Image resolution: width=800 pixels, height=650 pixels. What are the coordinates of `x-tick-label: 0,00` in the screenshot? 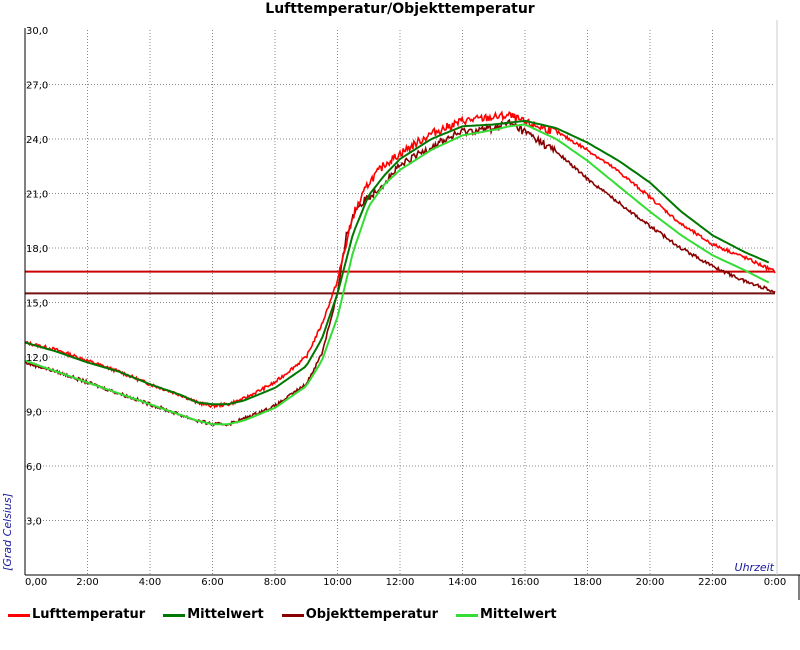 It's located at (36, 582).